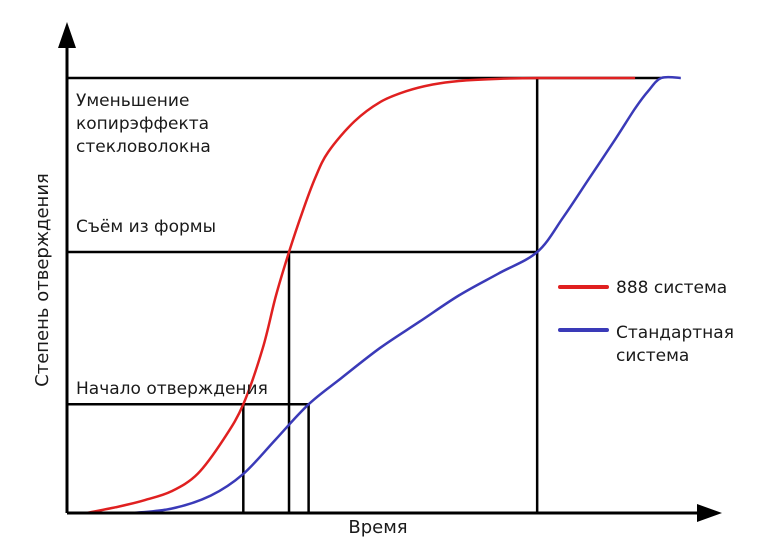 Image resolution: width=764 pixels, height=559 pixels. I want to click on stage-label-cure-start: Начало отверждения, so click(172, 389).